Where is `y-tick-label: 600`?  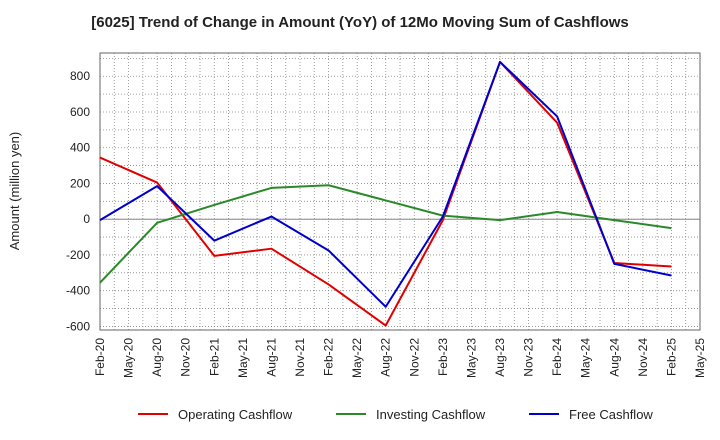 y-tick-label: 600 is located at coordinates (80, 112).